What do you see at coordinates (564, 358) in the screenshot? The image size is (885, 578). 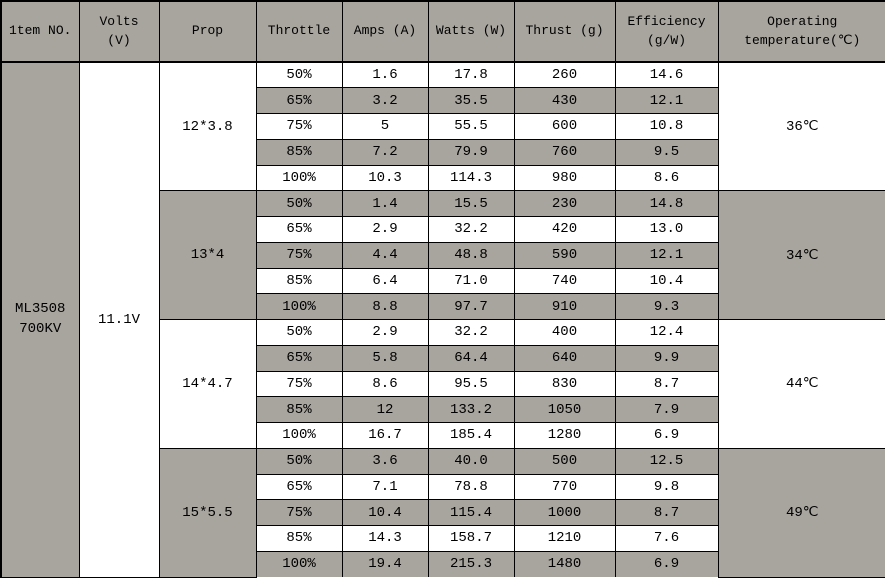 I see `thrust-cell: 640` at bounding box center [564, 358].